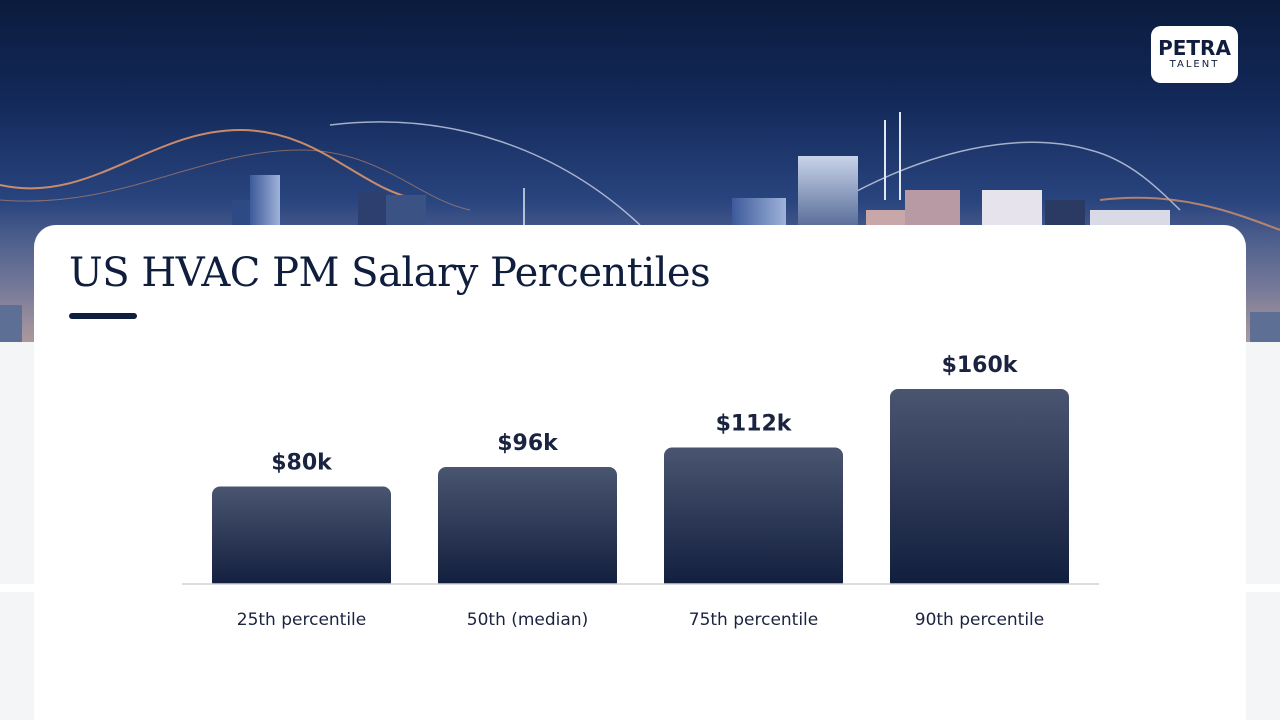 The width and height of the screenshot is (1280, 720). What do you see at coordinates (302, 620) in the screenshot?
I see `category-label: 25th percentile` at bounding box center [302, 620].